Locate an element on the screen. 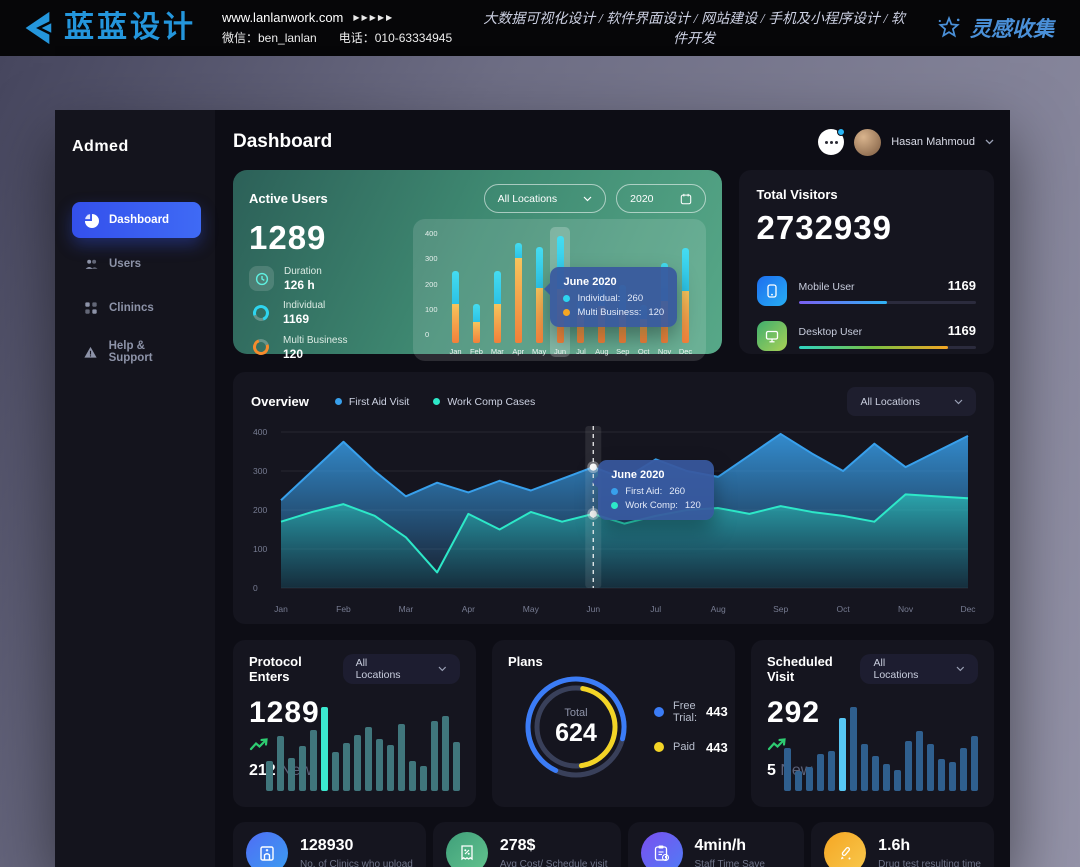 The height and width of the screenshot is (867, 1080). svg-text: Dec is located at coordinates (968, 609).